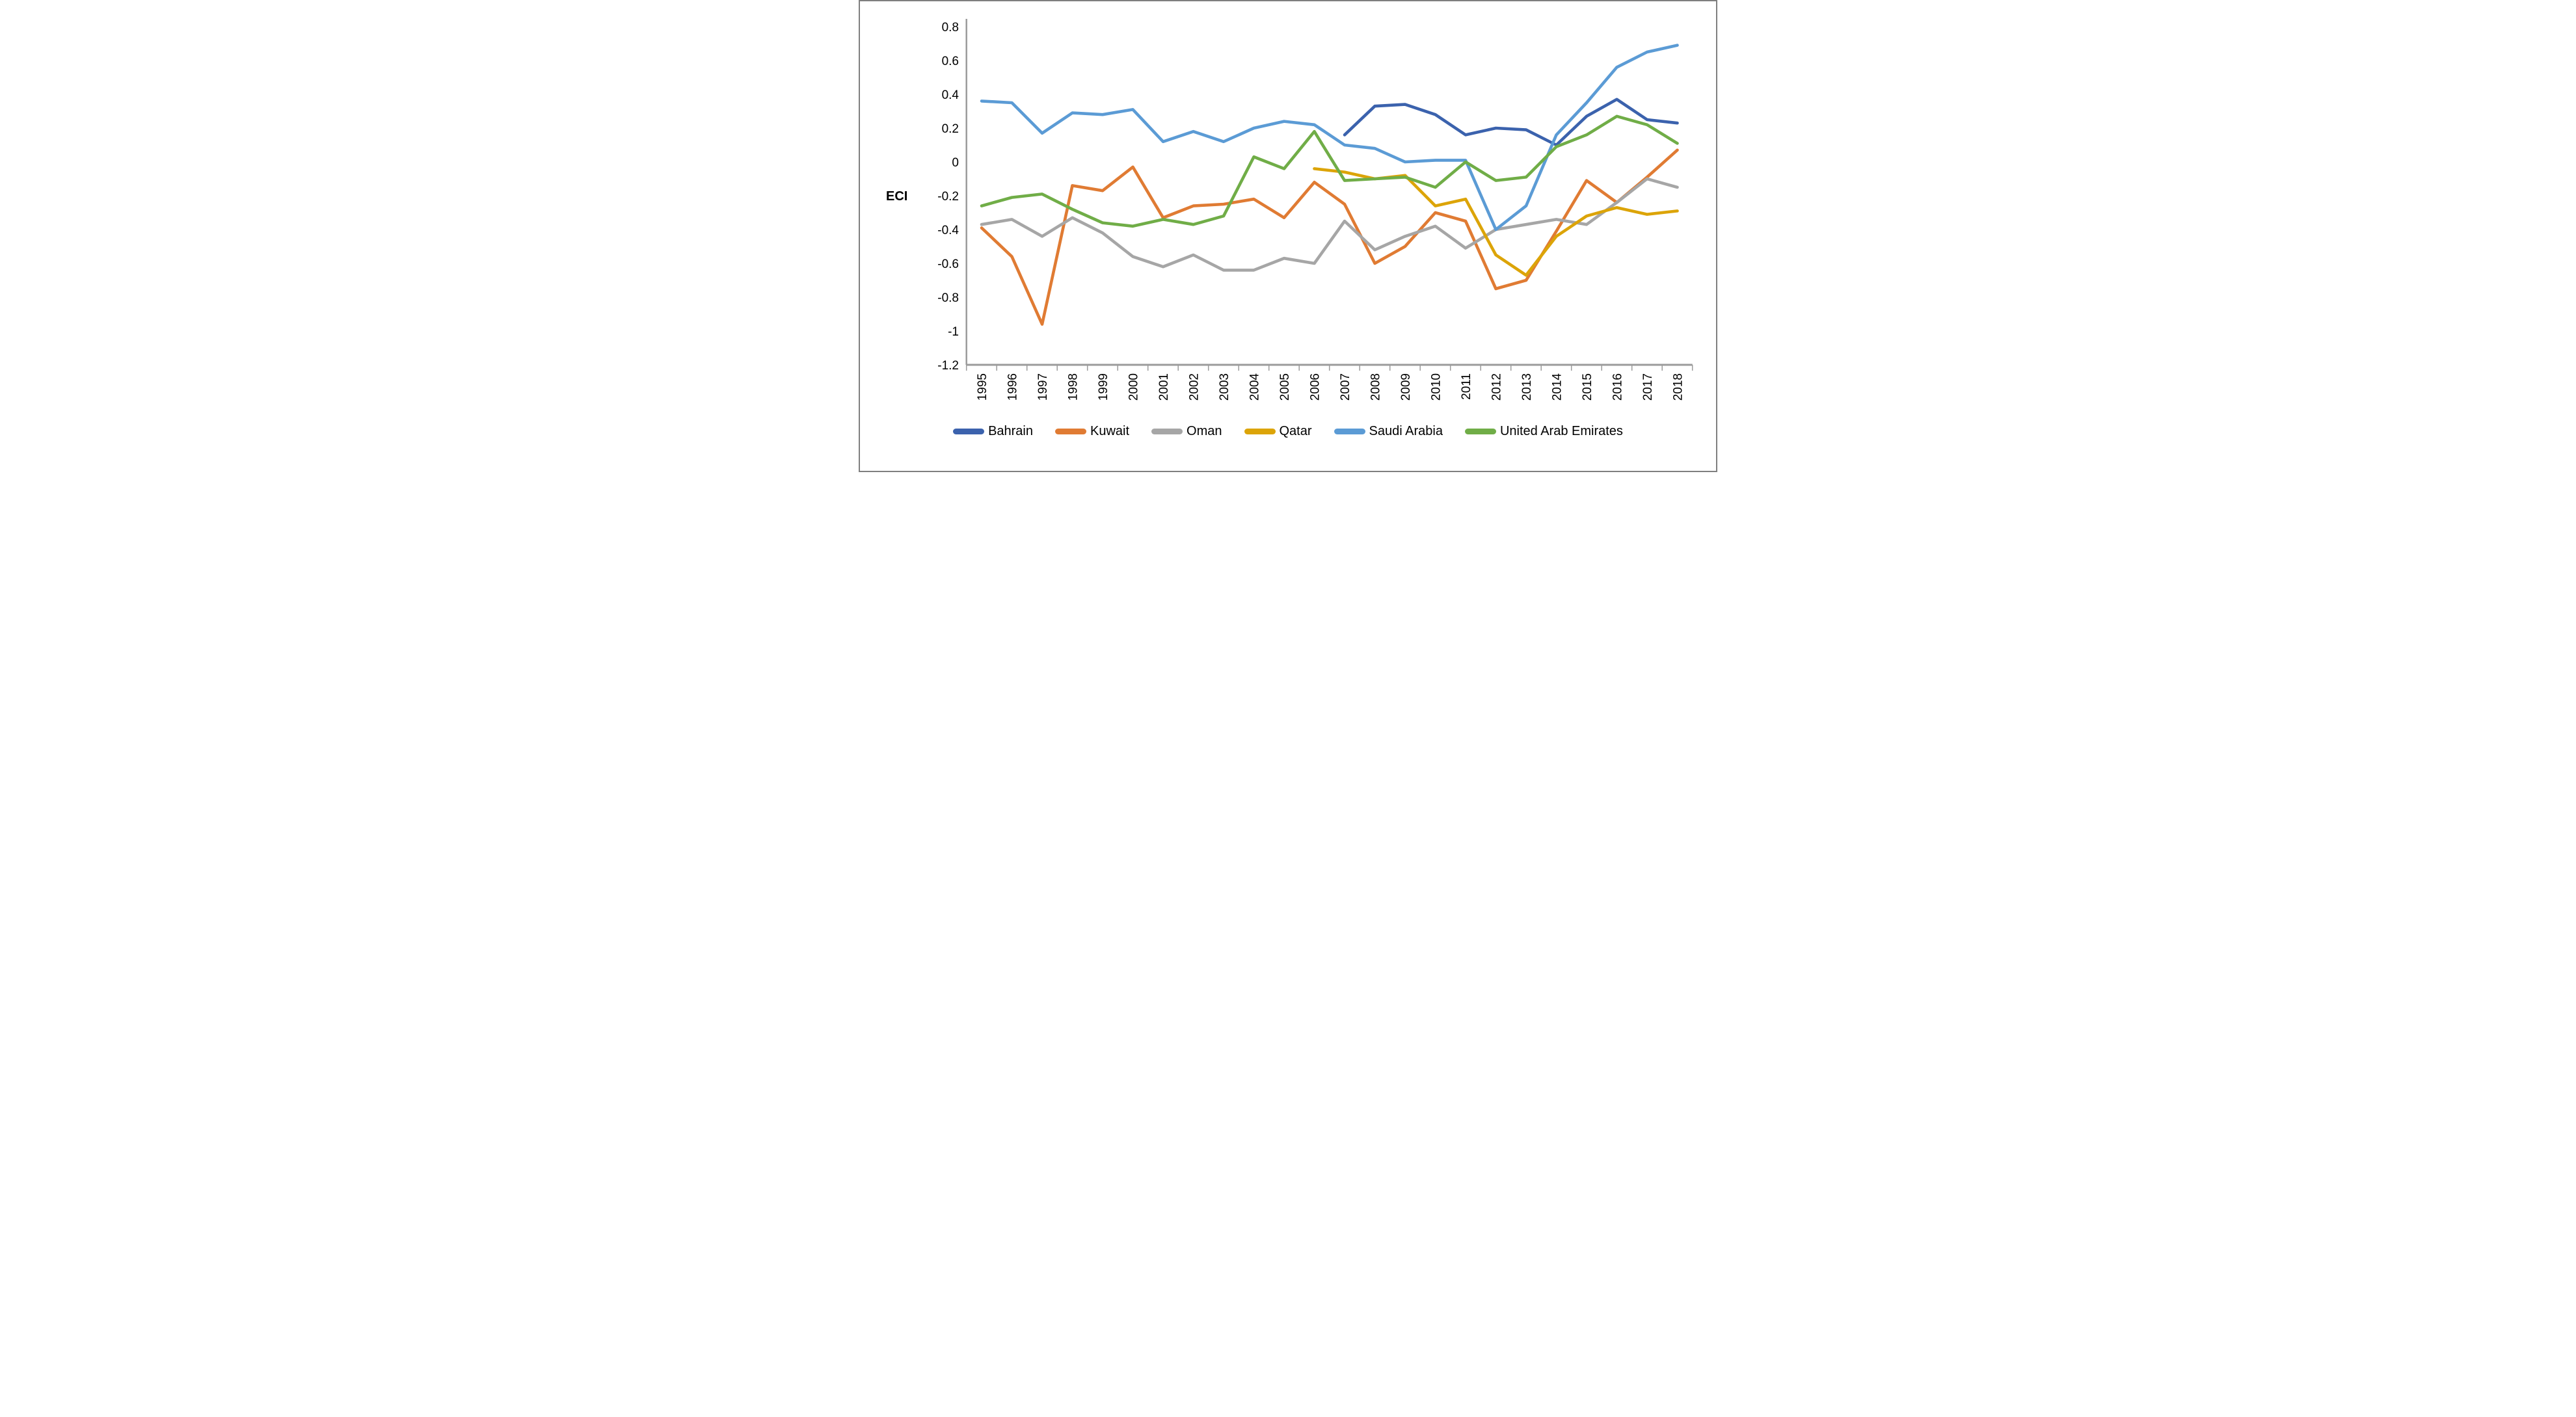 Image resolution: width=2576 pixels, height=1417 pixels. What do you see at coordinates (948, 298) in the screenshot?
I see `y-tick-label: -0.8` at bounding box center [948, 298].